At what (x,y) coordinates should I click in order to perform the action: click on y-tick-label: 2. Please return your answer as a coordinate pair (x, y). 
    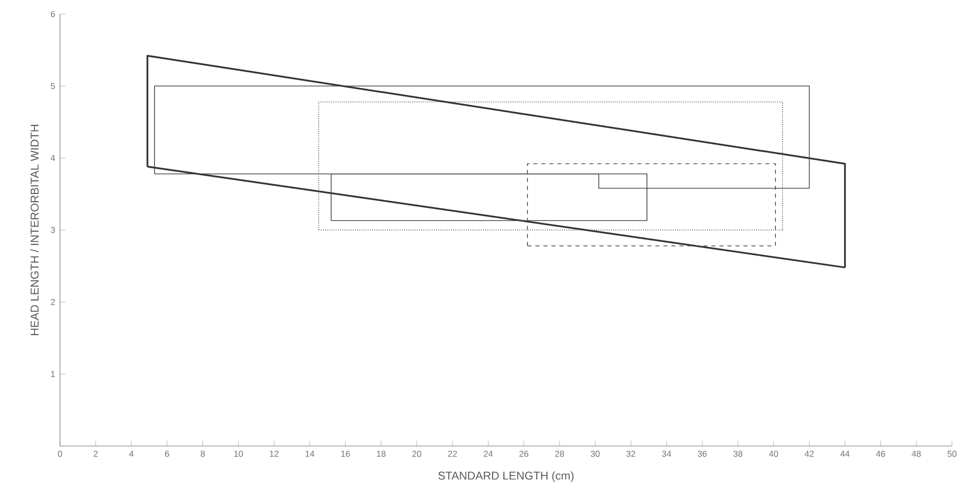
    Looking at the image, I should click on (52, 302).